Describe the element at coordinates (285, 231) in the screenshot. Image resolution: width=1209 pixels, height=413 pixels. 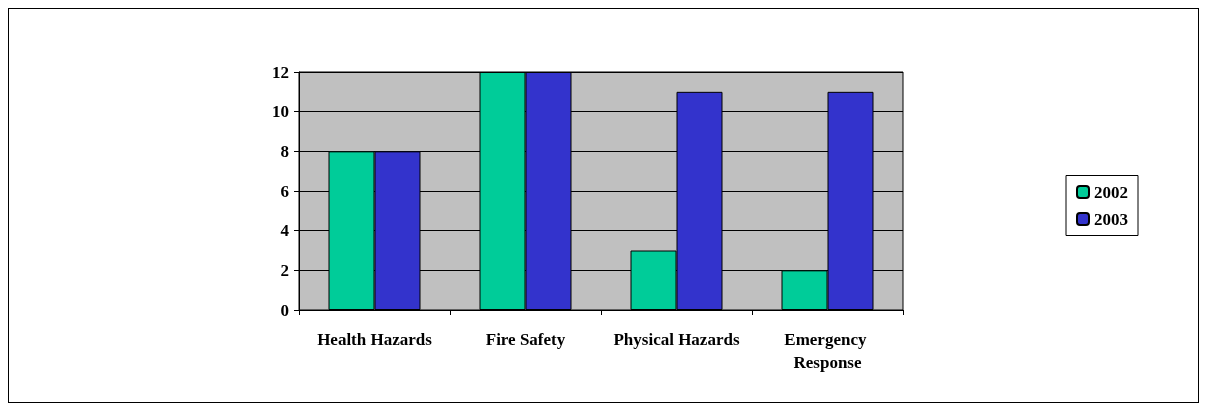
I see `y-tick-label: 4` at that location.